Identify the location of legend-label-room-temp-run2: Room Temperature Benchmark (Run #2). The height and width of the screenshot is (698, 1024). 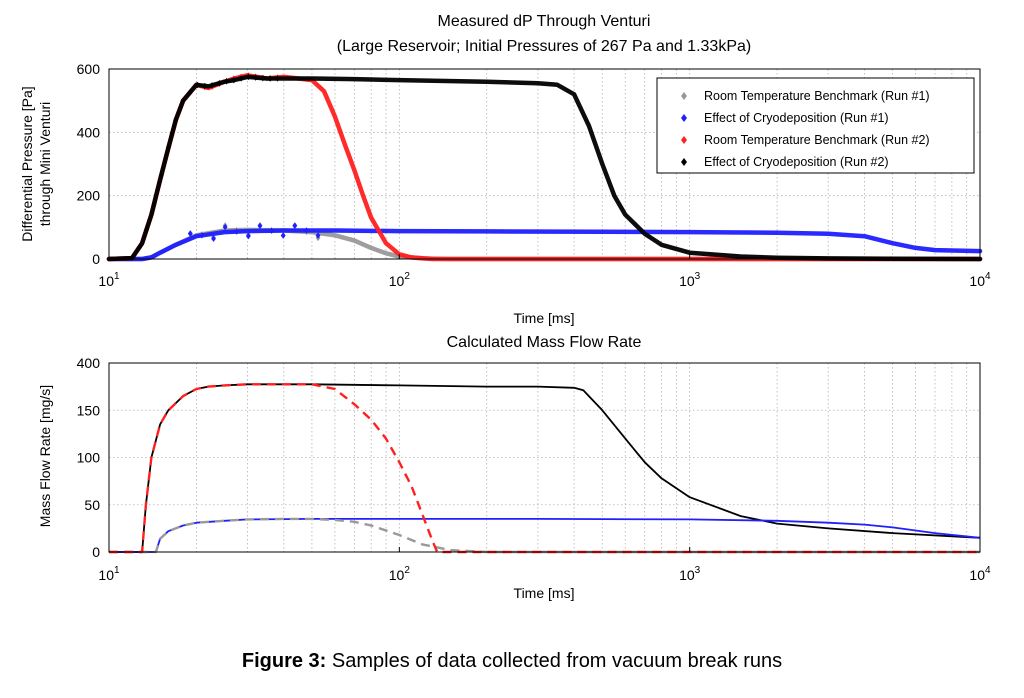
(817, 140).